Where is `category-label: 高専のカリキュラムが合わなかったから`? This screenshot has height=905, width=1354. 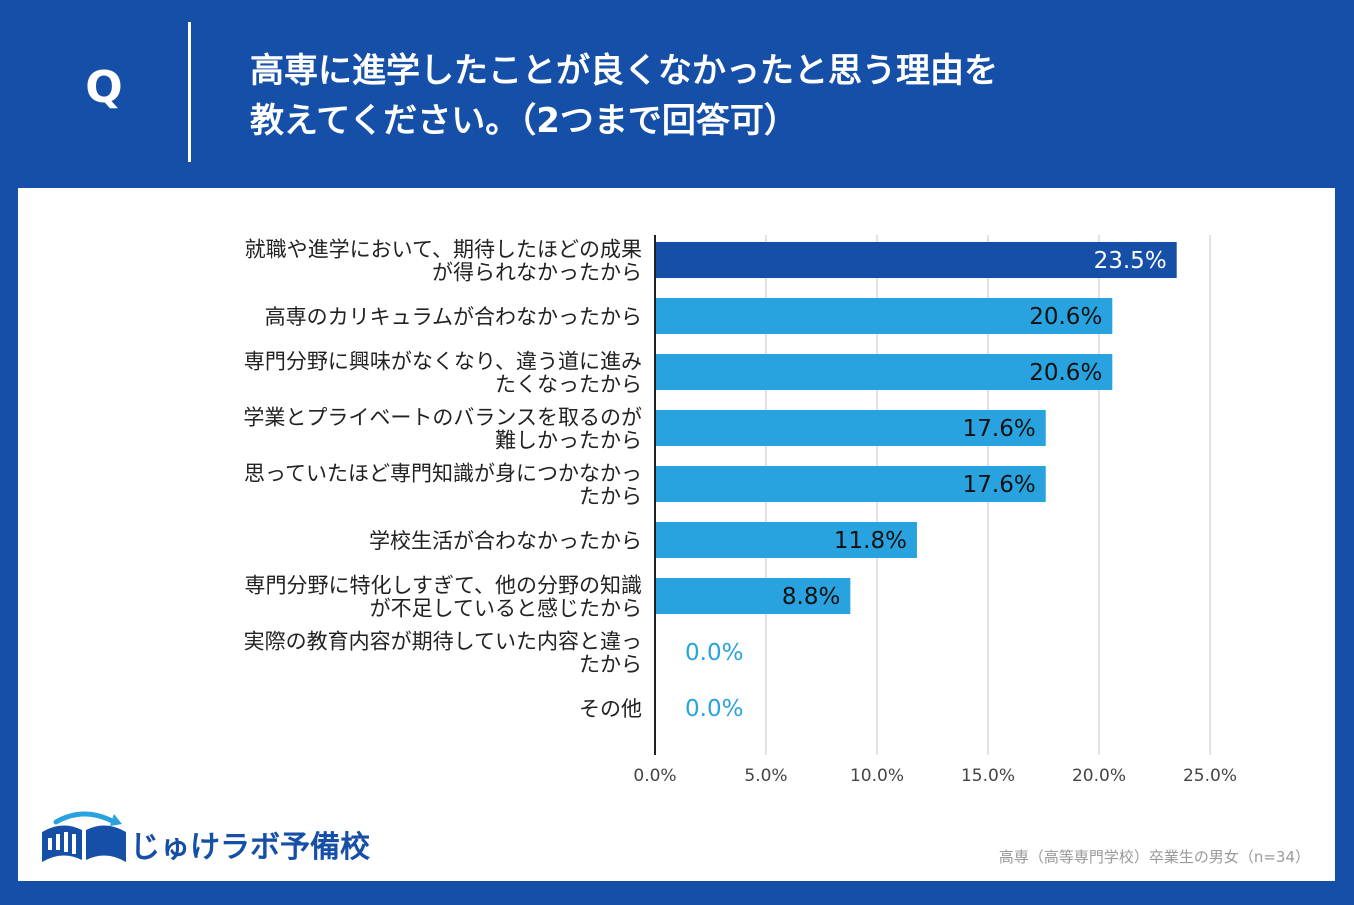 category-label: 高専のカリキュラムが合わなかったから is located at coordinates (453, 317).